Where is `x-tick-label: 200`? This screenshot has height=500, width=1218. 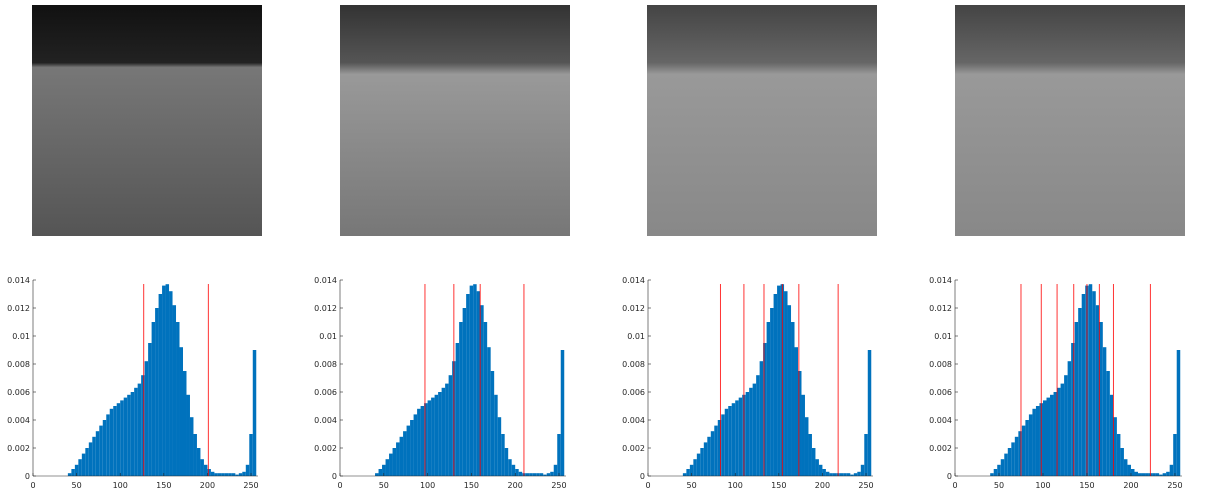 x-tick-label: 200 is located at coordinates (822, 485).